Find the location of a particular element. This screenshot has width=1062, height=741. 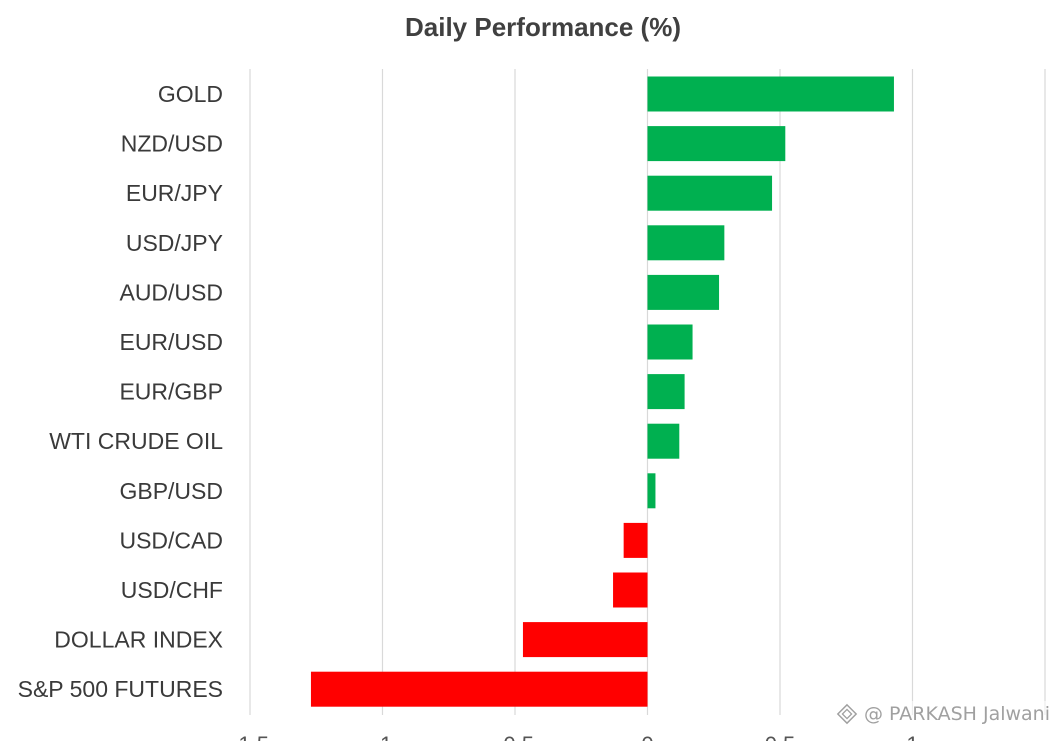

bar-s-p-500-futures is located at coordinates (479, 689).